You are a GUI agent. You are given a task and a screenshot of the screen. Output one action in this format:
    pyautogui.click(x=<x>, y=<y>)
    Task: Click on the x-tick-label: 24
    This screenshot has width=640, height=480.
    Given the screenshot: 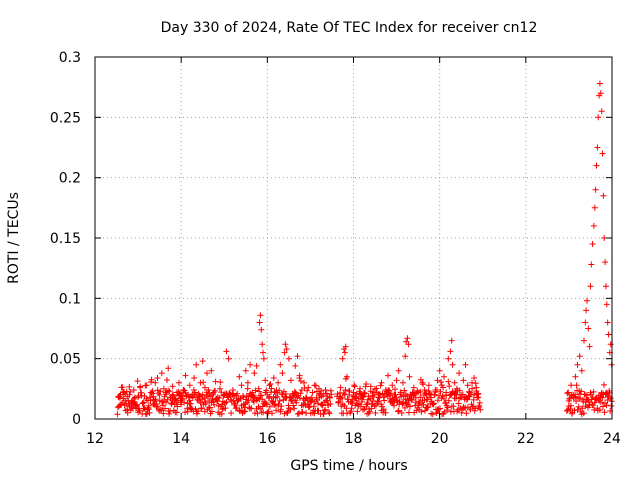 What is the action you would take?
    pyautogui.click(x=612, y=439)
    